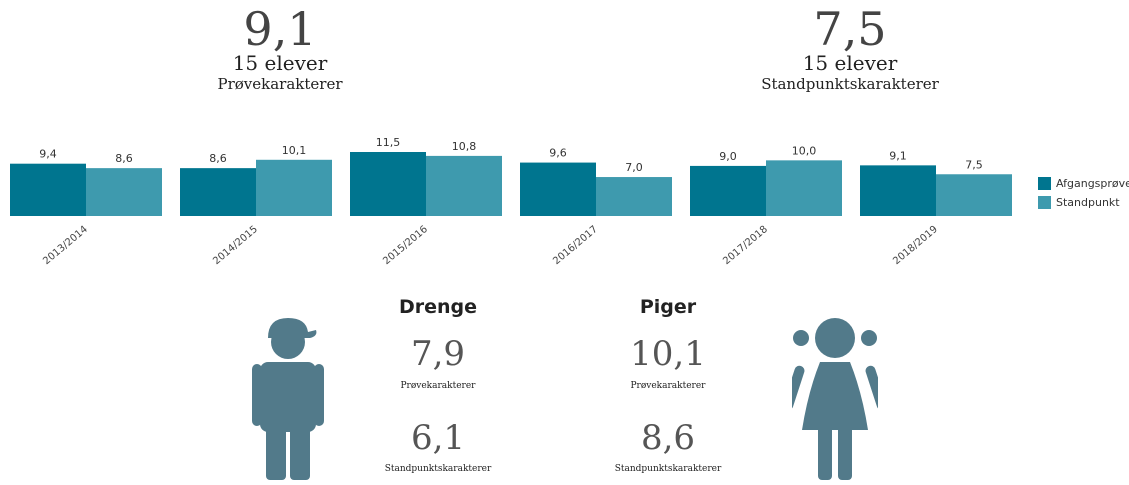 The image size is (1129, 485). Describe the element at coordinates (388, 142) in the screenshot. I see `data-label-afgang-2015-2016: 11,5` at that location.